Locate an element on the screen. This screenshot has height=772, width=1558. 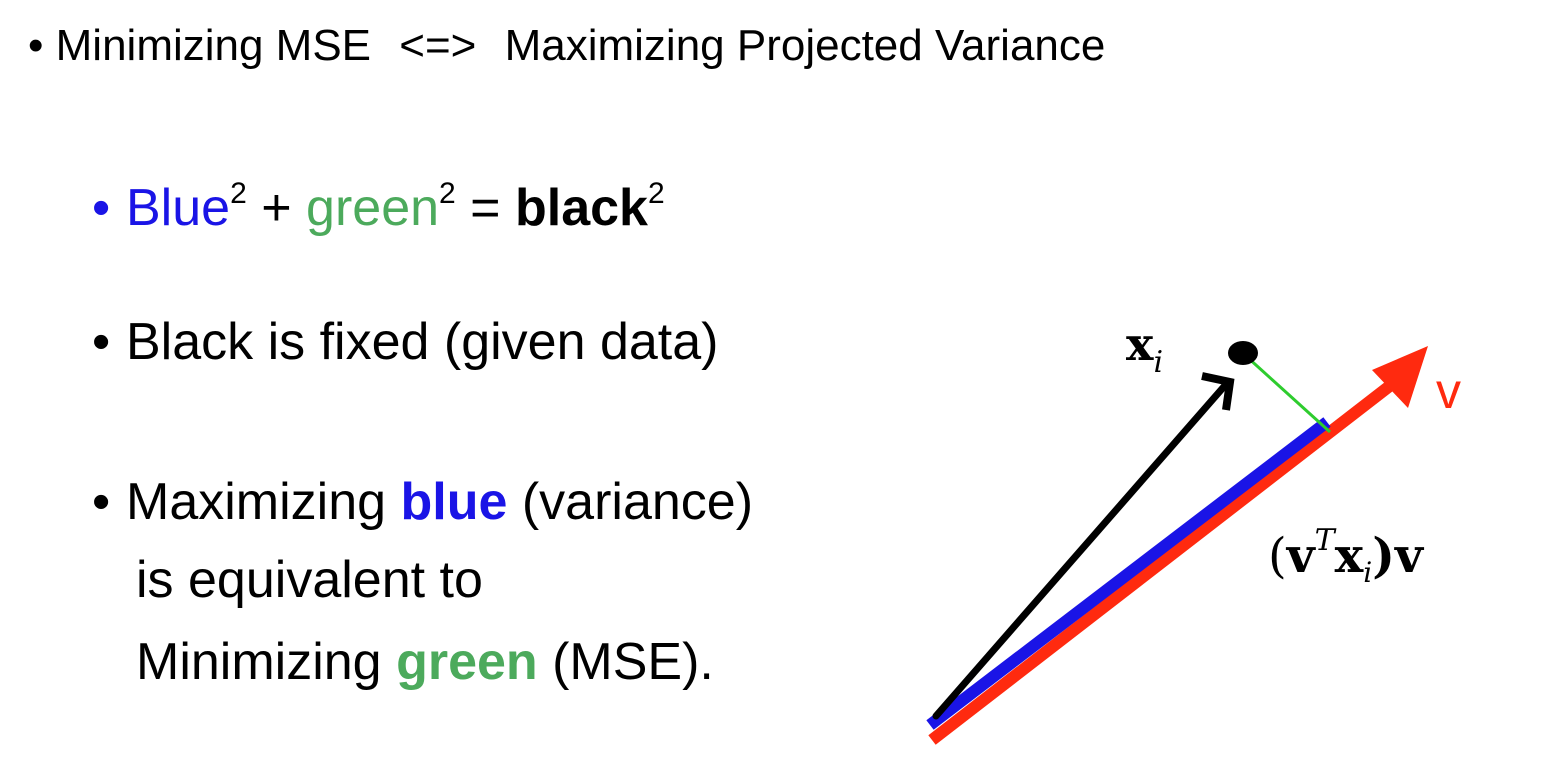
eq-green: green is located at coordinates (373, 208).